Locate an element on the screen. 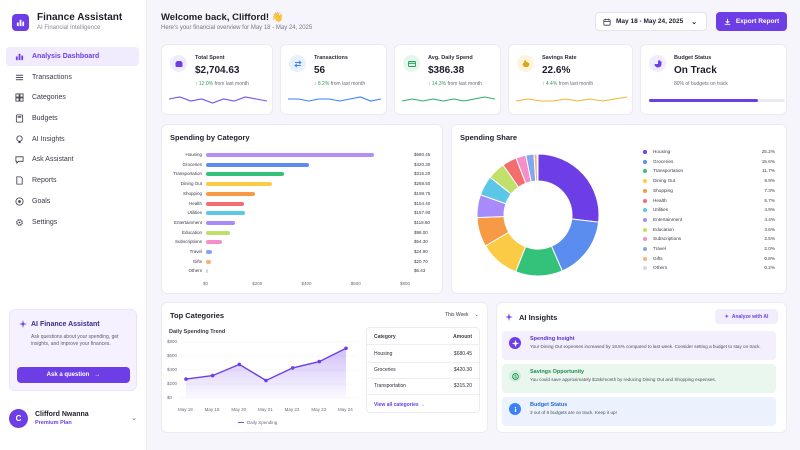  stat-card-transactions: Transactions 56 ↓ 8.2% from last month is located at coordinates (333, 79).